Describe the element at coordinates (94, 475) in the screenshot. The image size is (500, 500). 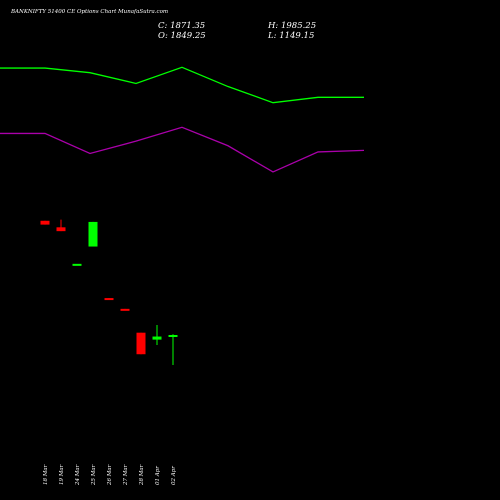
I see `x-tick-label: 25 Mar` at that location.